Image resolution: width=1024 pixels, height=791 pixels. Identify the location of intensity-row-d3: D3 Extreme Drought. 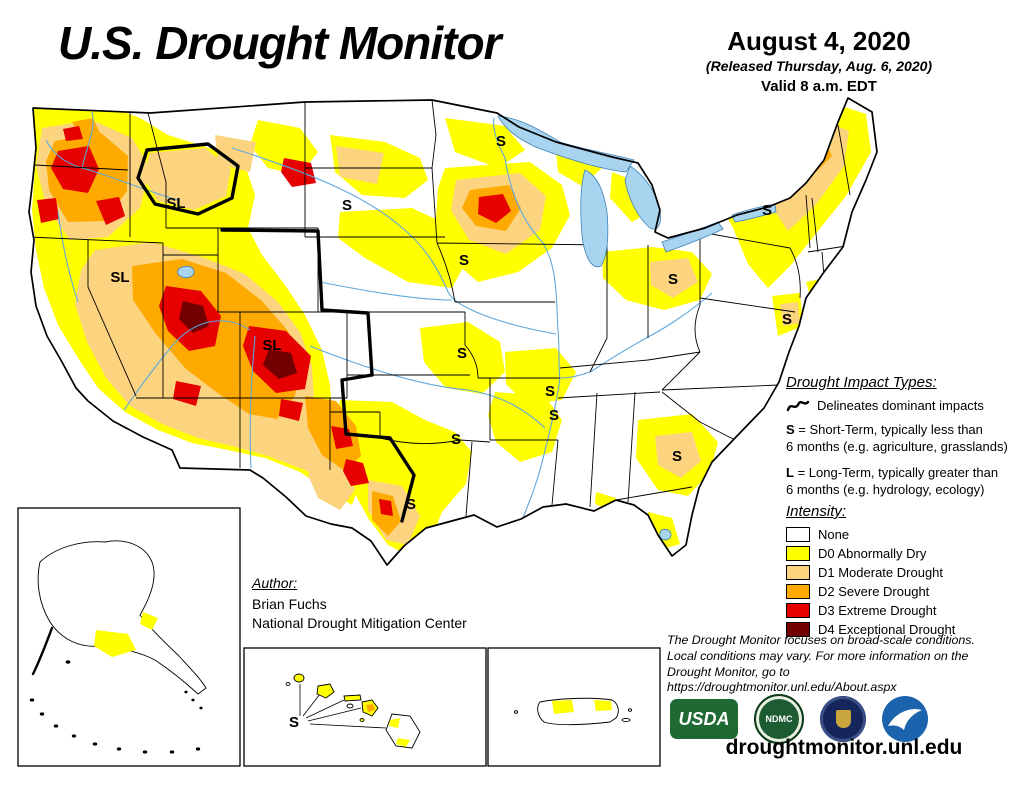
(903, 610).